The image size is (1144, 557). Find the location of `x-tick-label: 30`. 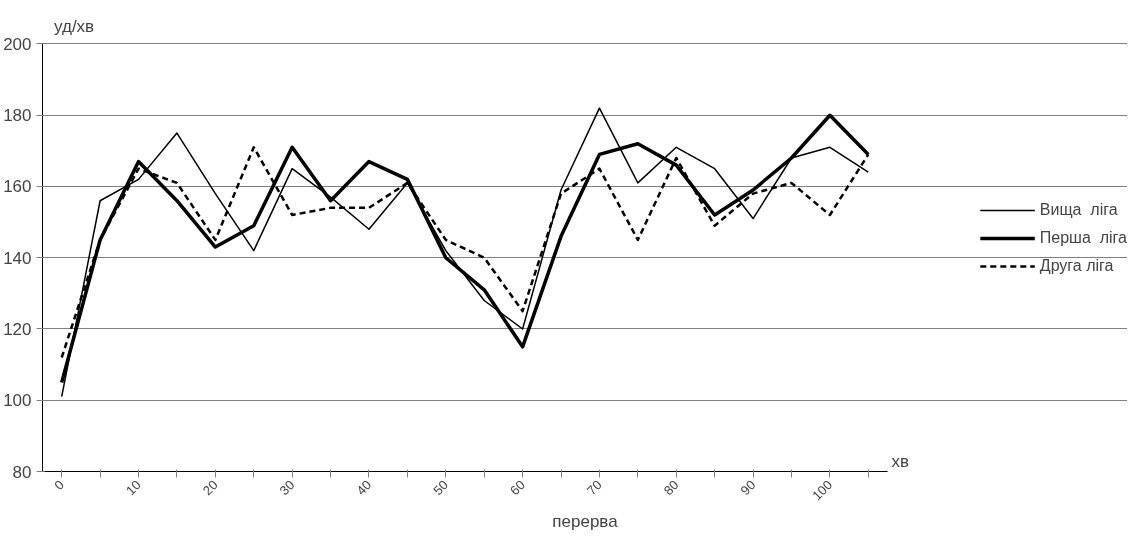

x-tick-label: 30 is located at coordinates (287, 488).